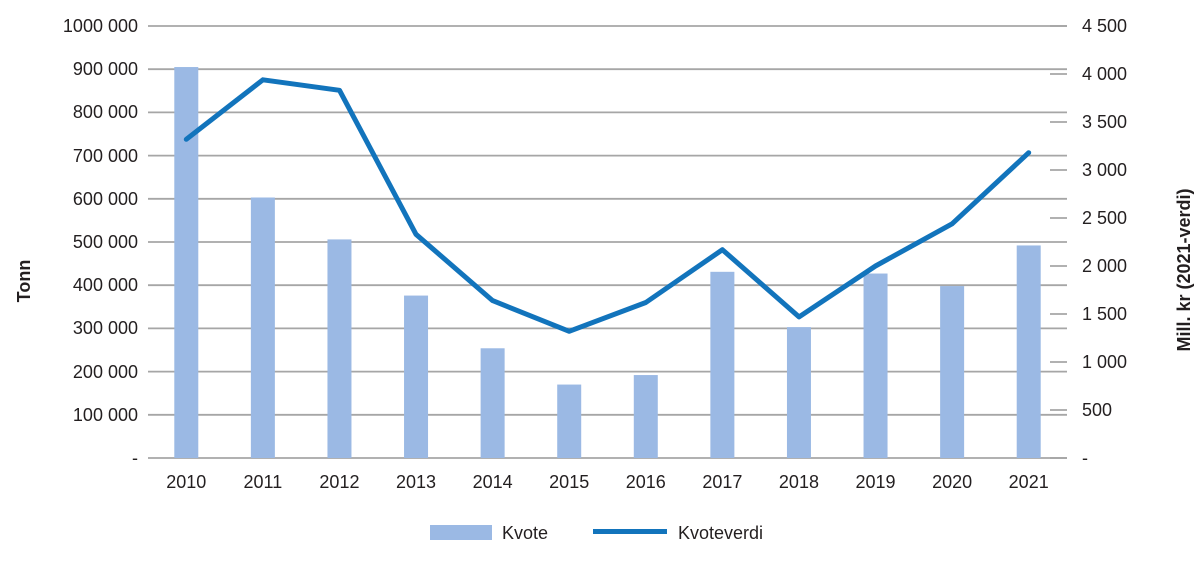 Image resolution: width=1200 pixels, height=561 pixels. Describe the element at coordinates (569, 421) in the screenshot. I see `bar-2015` at that location.